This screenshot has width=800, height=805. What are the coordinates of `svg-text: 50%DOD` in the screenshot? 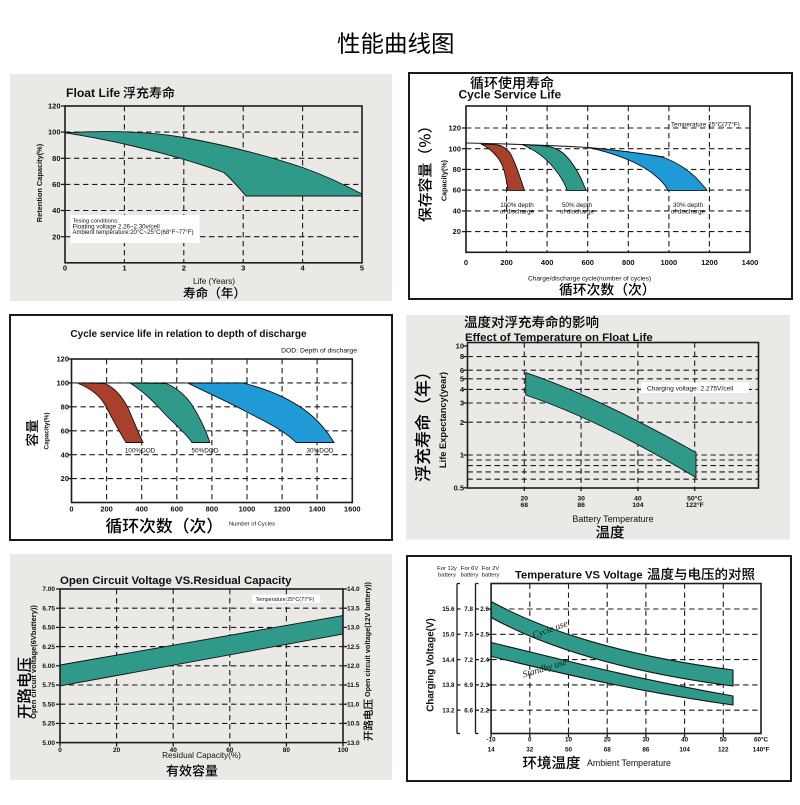 It's located at (205, 451).